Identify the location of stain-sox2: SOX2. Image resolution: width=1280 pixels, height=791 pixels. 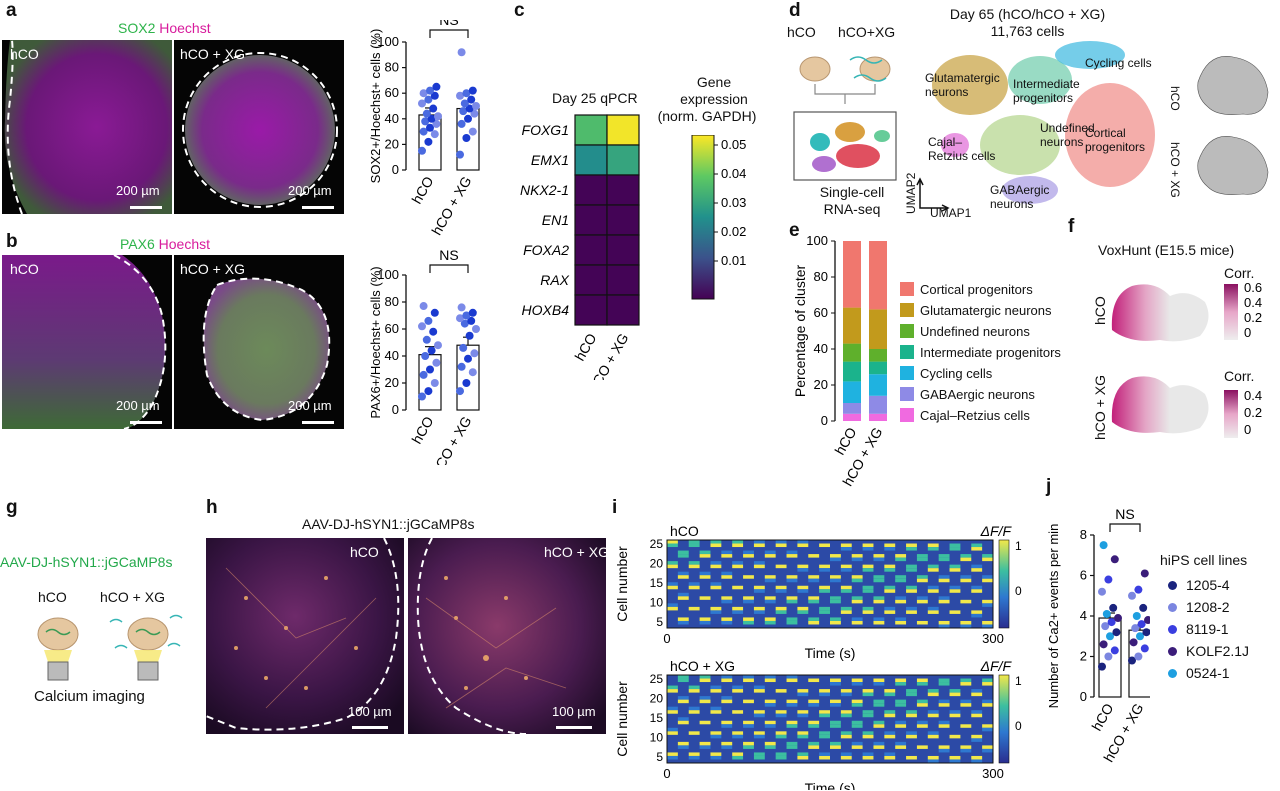
(137, 28).